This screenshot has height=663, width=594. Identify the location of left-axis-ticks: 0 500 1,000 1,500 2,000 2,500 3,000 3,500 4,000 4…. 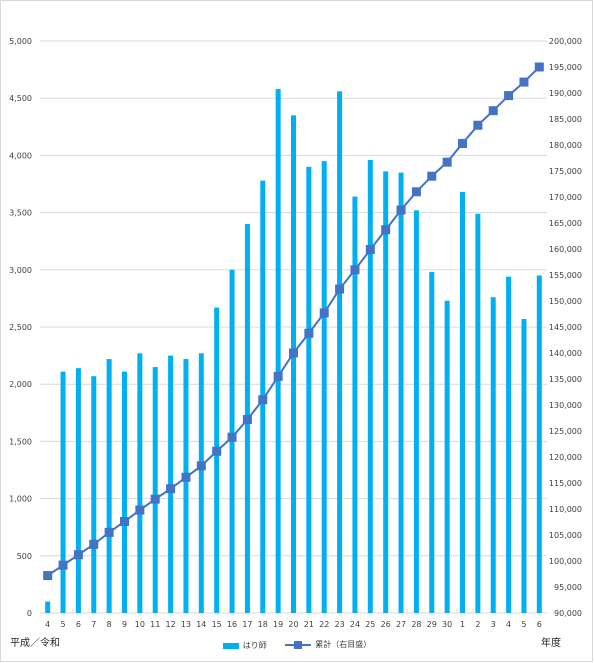
(20, 327).